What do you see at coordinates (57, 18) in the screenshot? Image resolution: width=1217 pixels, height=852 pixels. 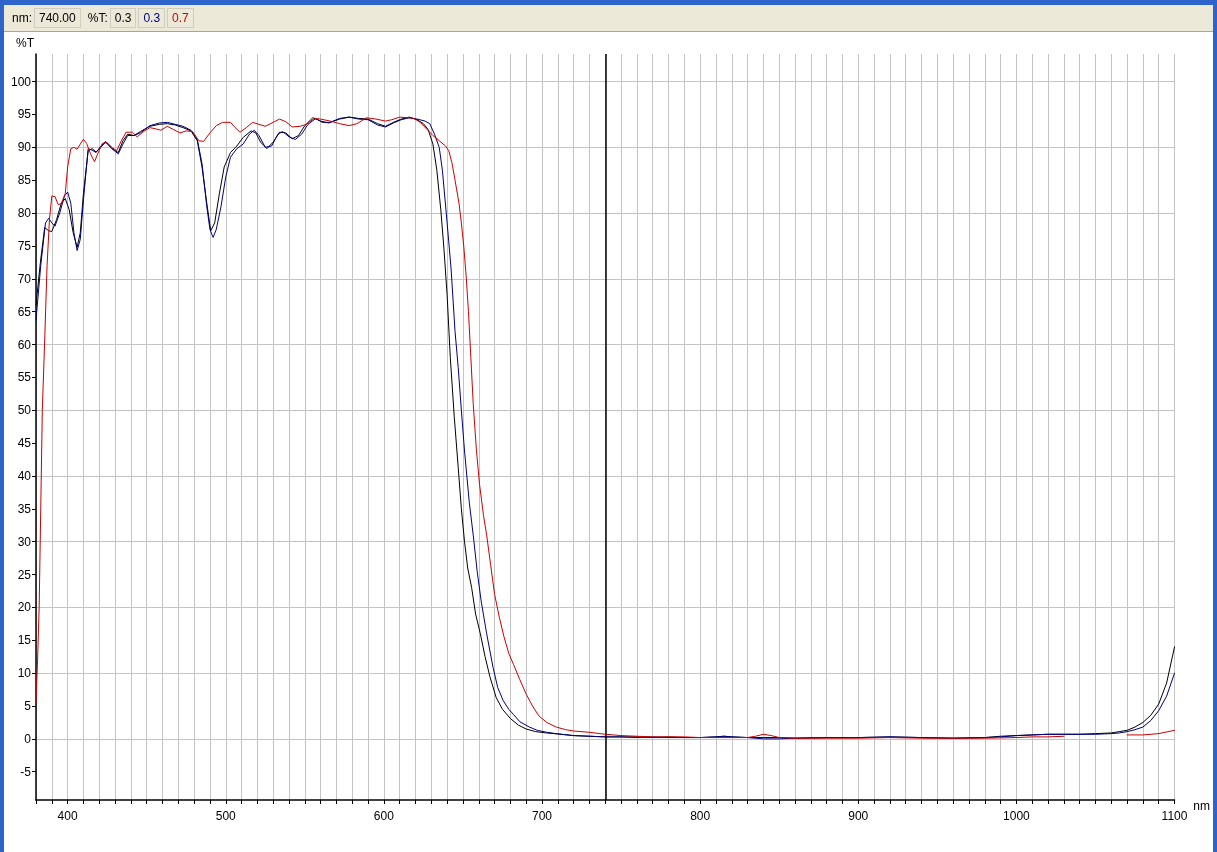 I see `readout-field: 740.00` at bounding box center [57, 18].